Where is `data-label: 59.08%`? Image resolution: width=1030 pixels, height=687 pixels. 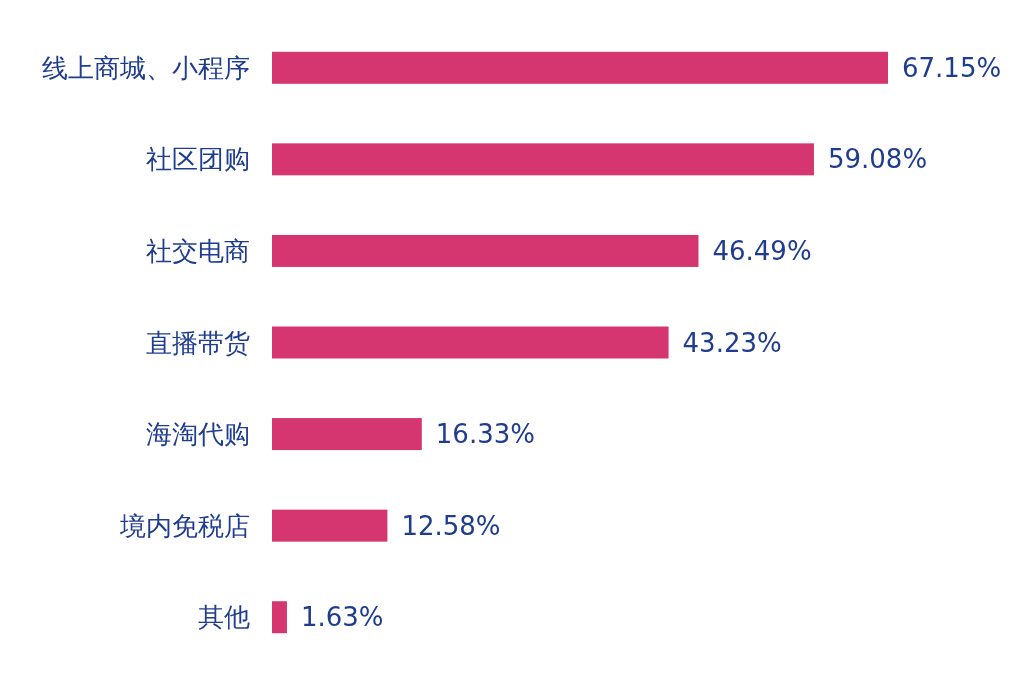 data-label: 59.08% is located at coordinates (877, 159).